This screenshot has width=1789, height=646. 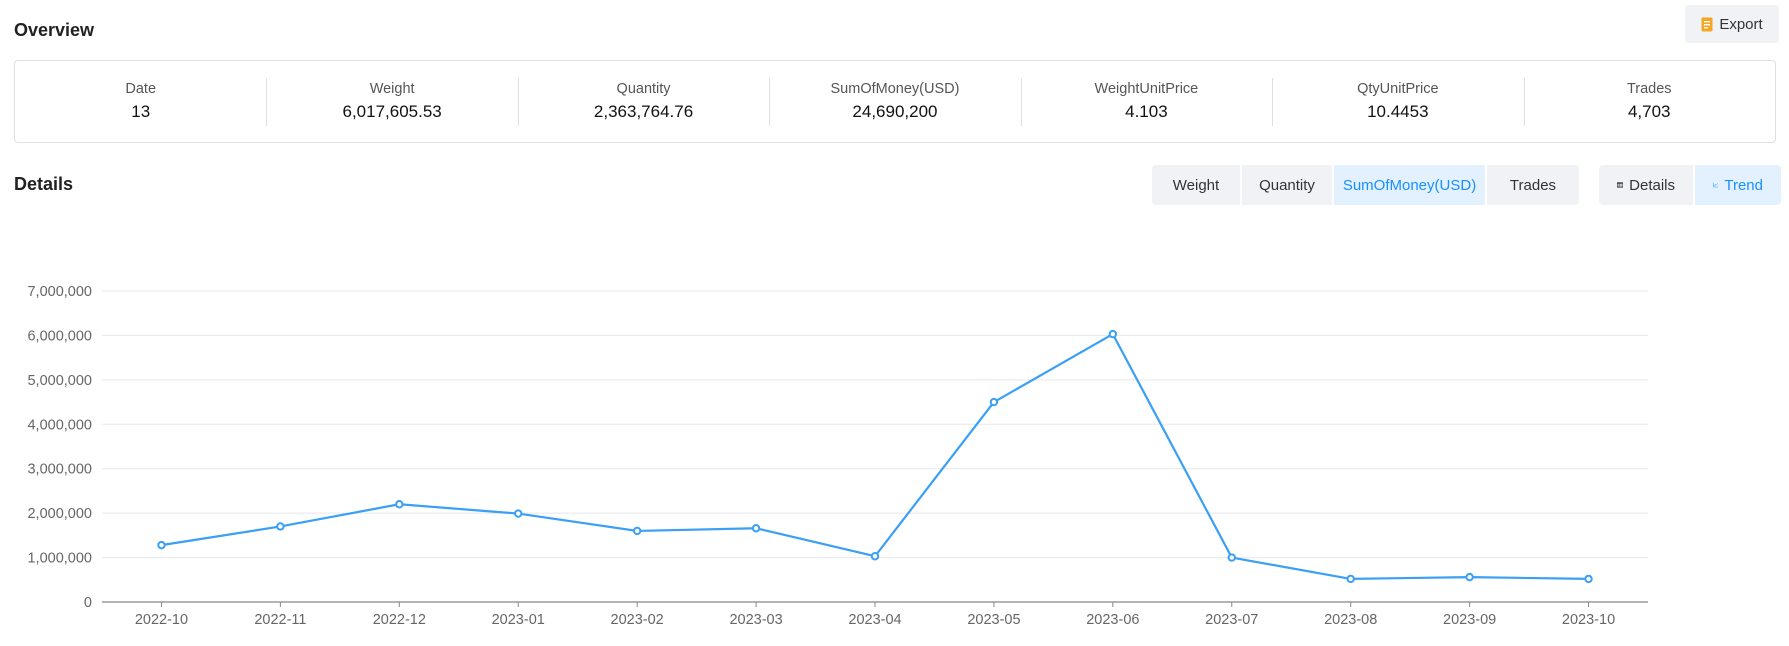 What do you see at coordinates (895, 111) in the screenshot?
I see `stat-value: 24,690,200` at bounding box center [895, 111].